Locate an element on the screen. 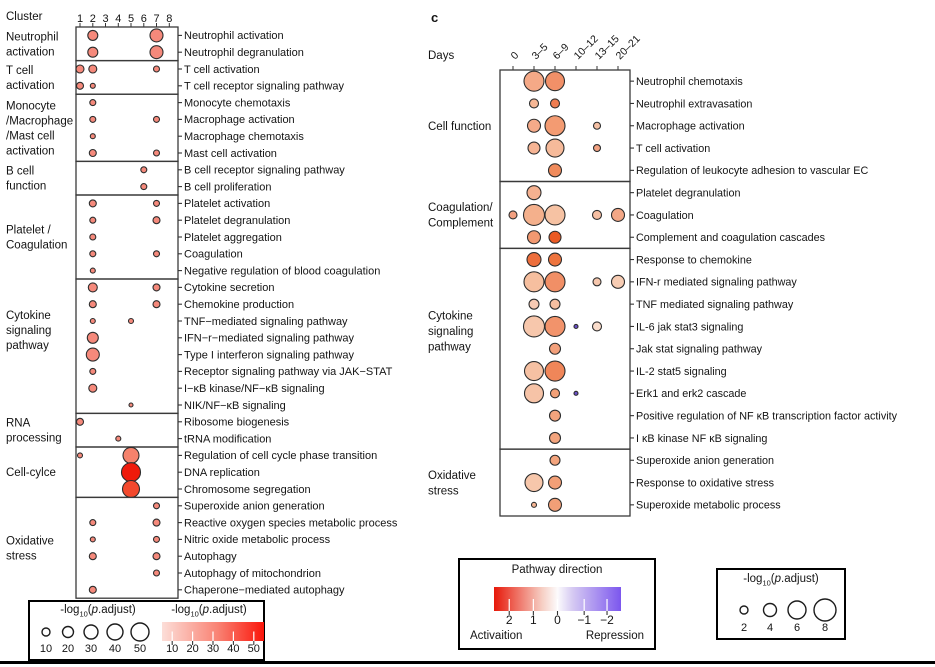 The height and width of the screenshot is (667, 935). category-label: Cytokine is located at coordinates (28, 316).